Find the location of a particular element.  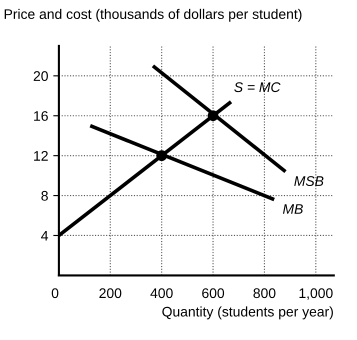

series-label: MSB is located at coordinates (309, 181).